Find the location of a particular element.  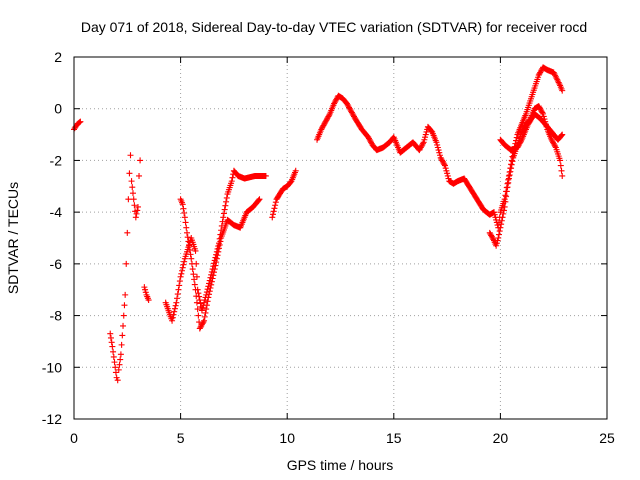

x-tick-label: 0 is located at coordinates (74, 438).